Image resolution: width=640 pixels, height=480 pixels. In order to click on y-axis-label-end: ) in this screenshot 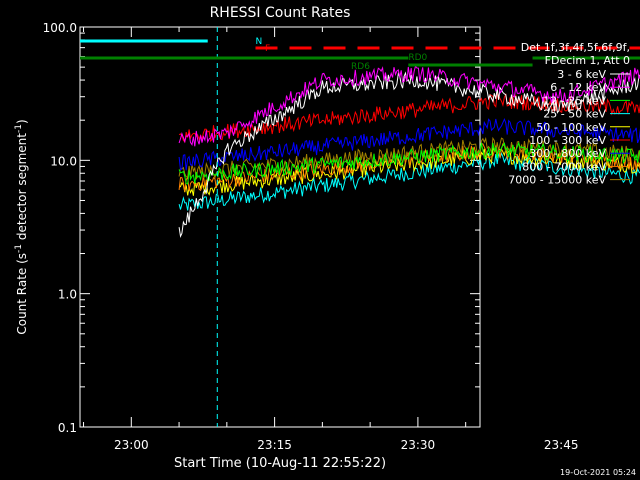, I will do `click(22, 121)`.